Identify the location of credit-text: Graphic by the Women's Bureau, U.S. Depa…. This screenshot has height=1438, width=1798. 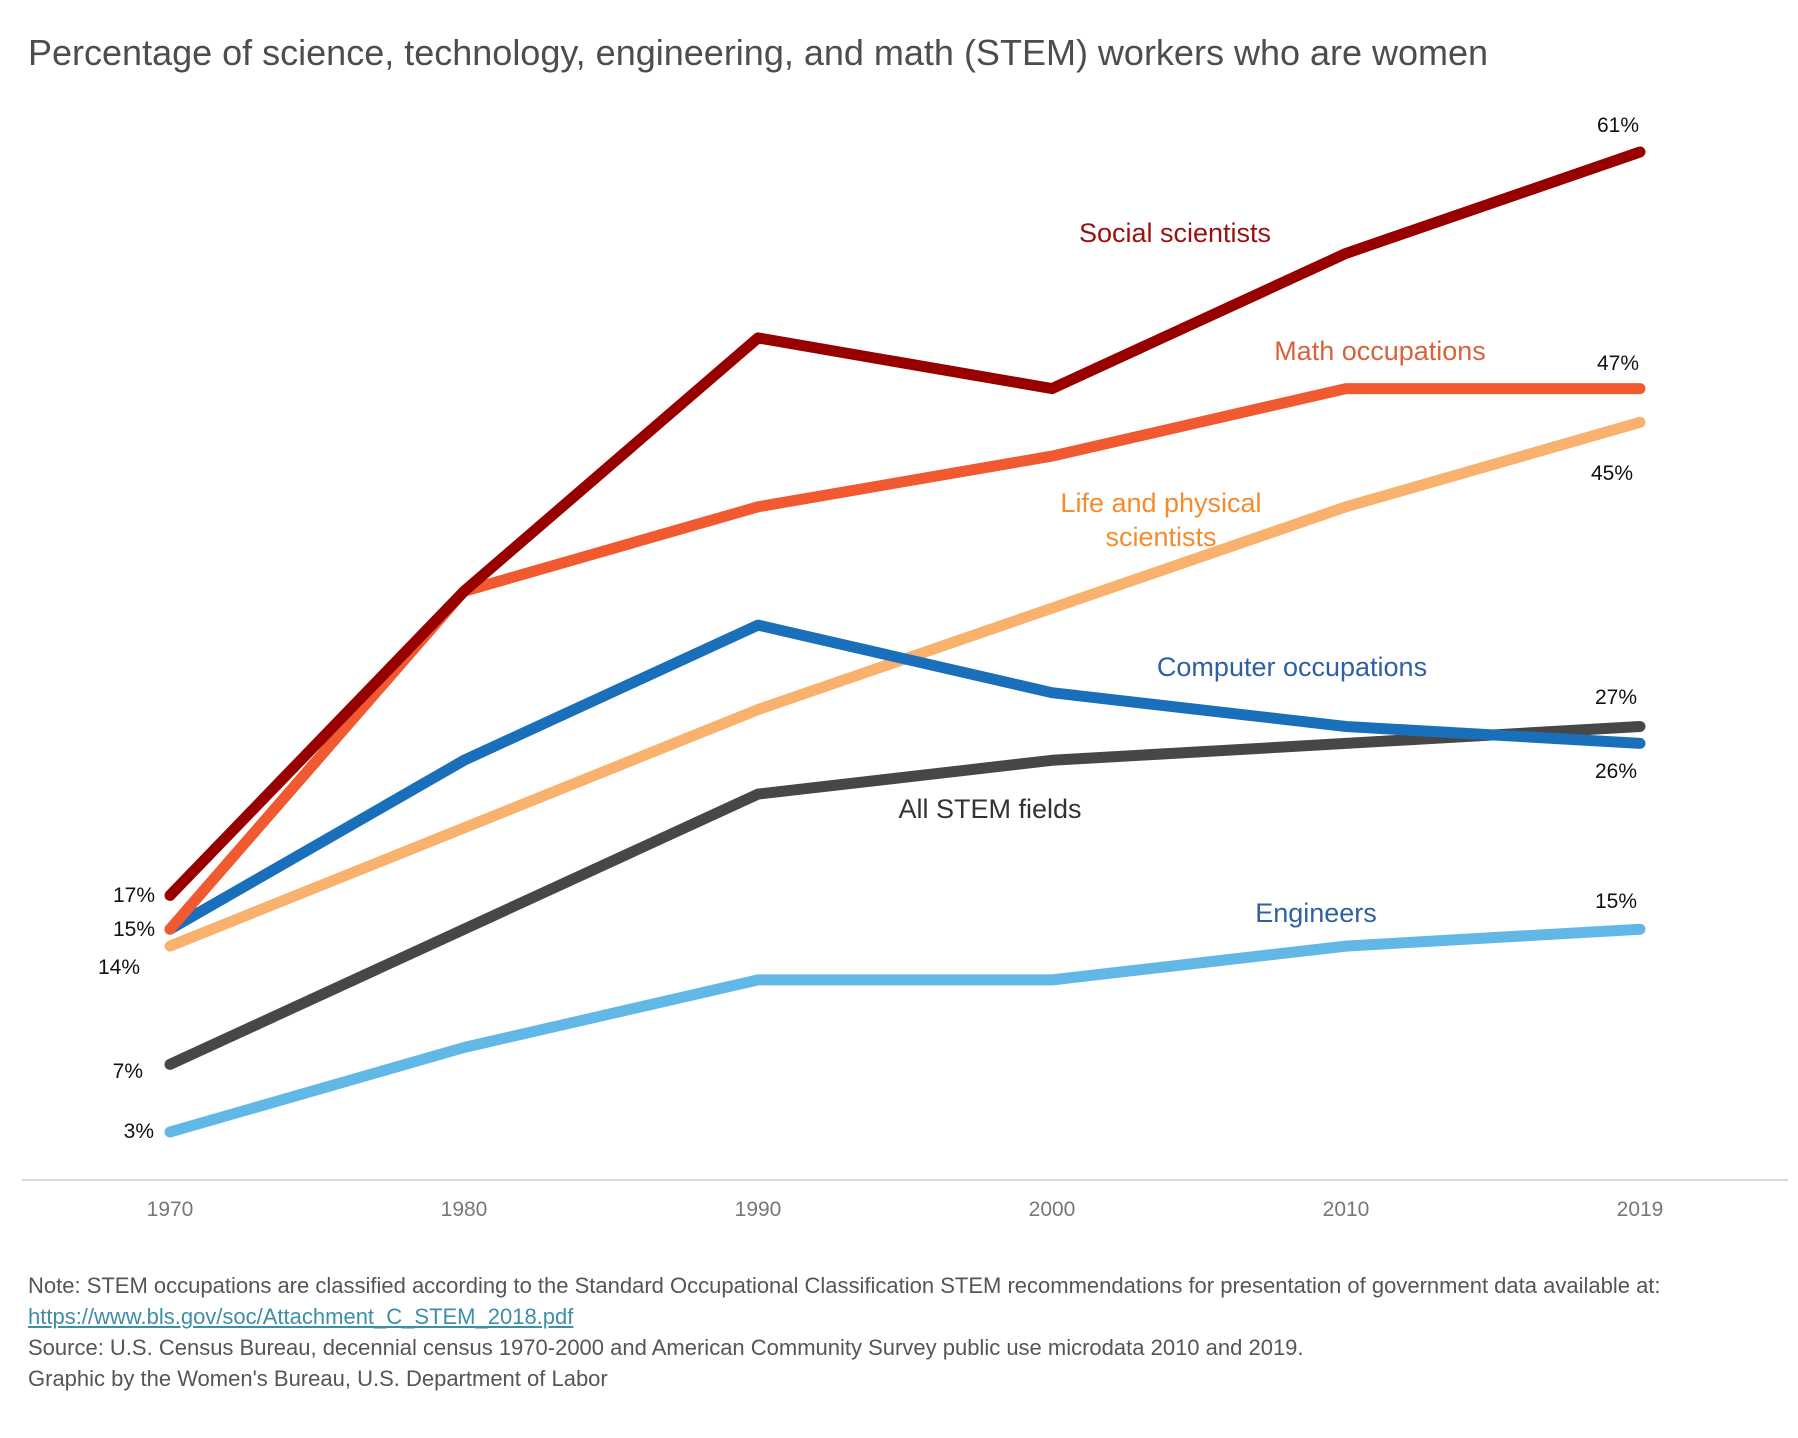
(318, 1378).